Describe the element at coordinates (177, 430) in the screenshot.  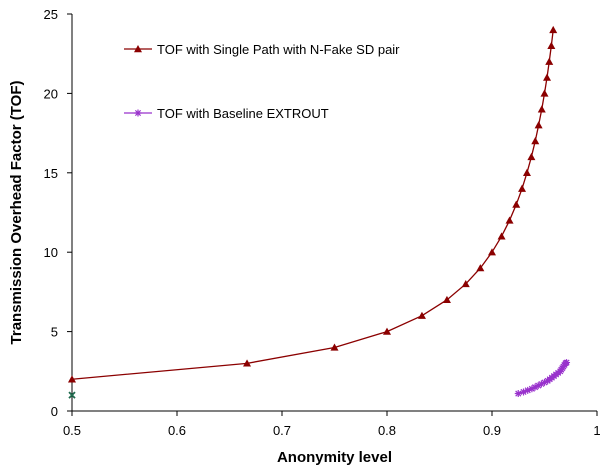
I see `x-tick-label: 0.6` at that location.